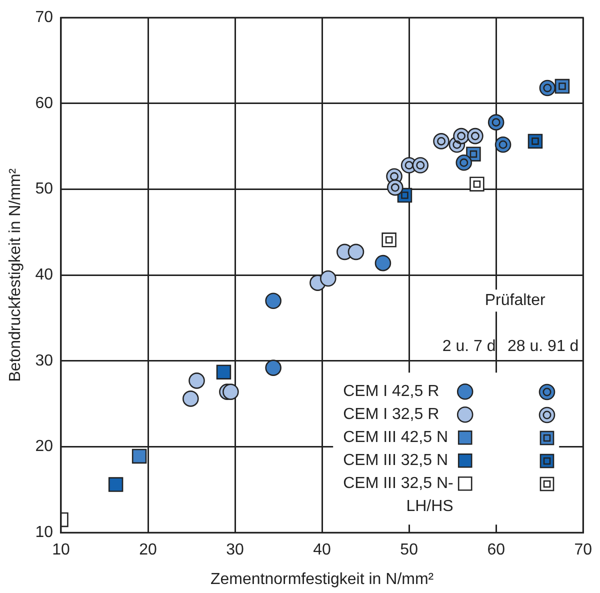 The height and width of the screenshot is (593, 600). I want to click on x-tick-label: 40, so click(322, 550).